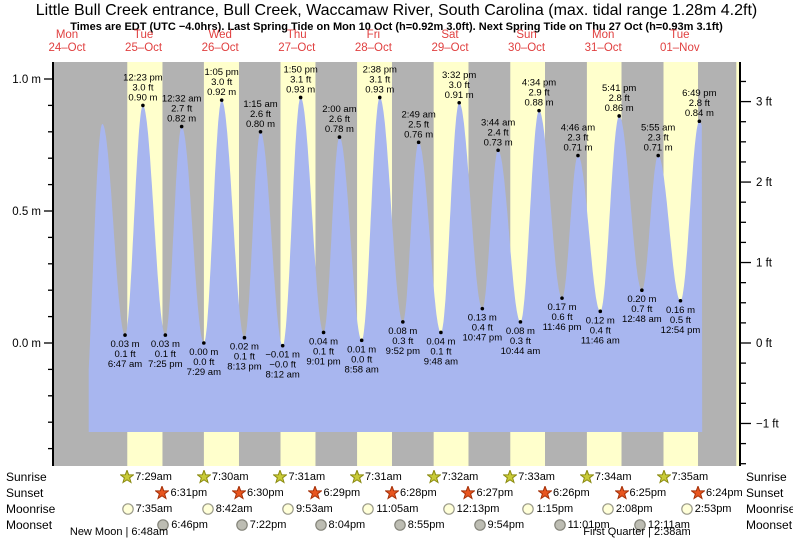 The height and width of the screenshot is (539, 793). What do you see at coordinates (143, 87) in the screenshot?
I see `high-tide-annotation: 12:23 pm3.0 ft0.90 m` at bounding box center [143, 87].